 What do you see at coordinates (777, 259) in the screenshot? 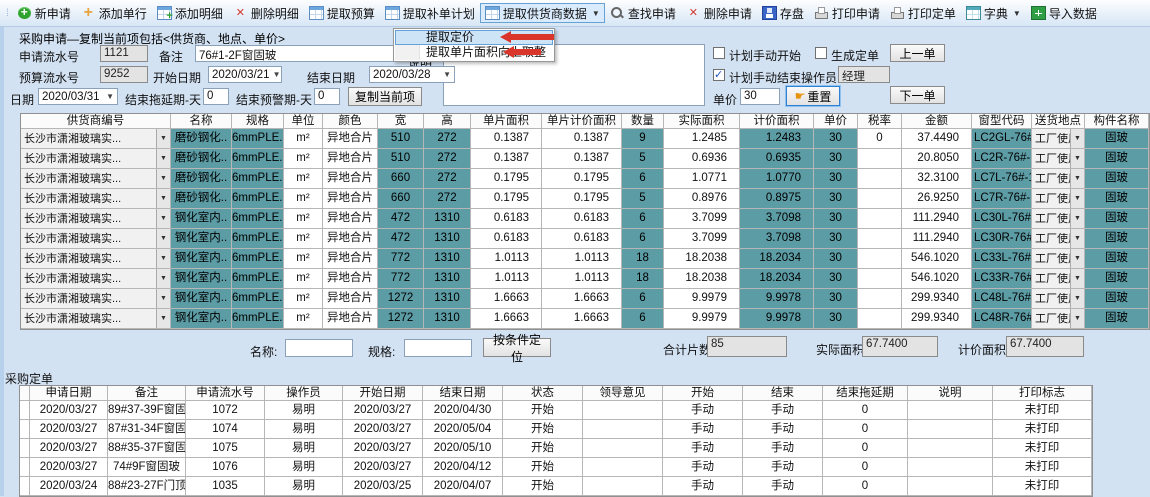
I see `cell: 18.2034` at bounding box center [777, 259].